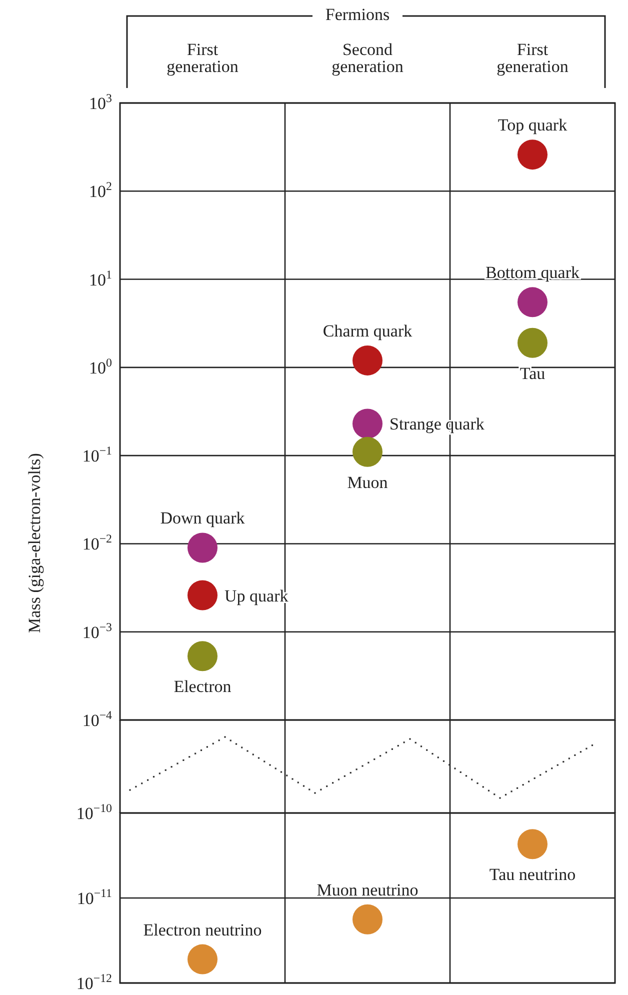  I want to click on series-label: Bottom quark, so click(533, 272).